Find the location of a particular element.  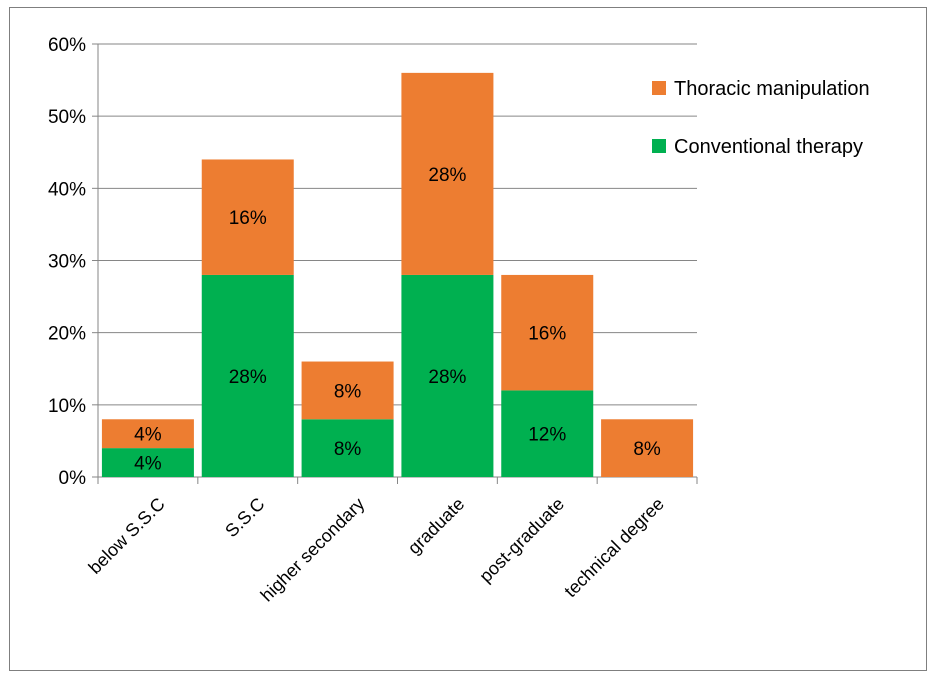

y-tick-label: 50% is located at coordinates (67, 117).